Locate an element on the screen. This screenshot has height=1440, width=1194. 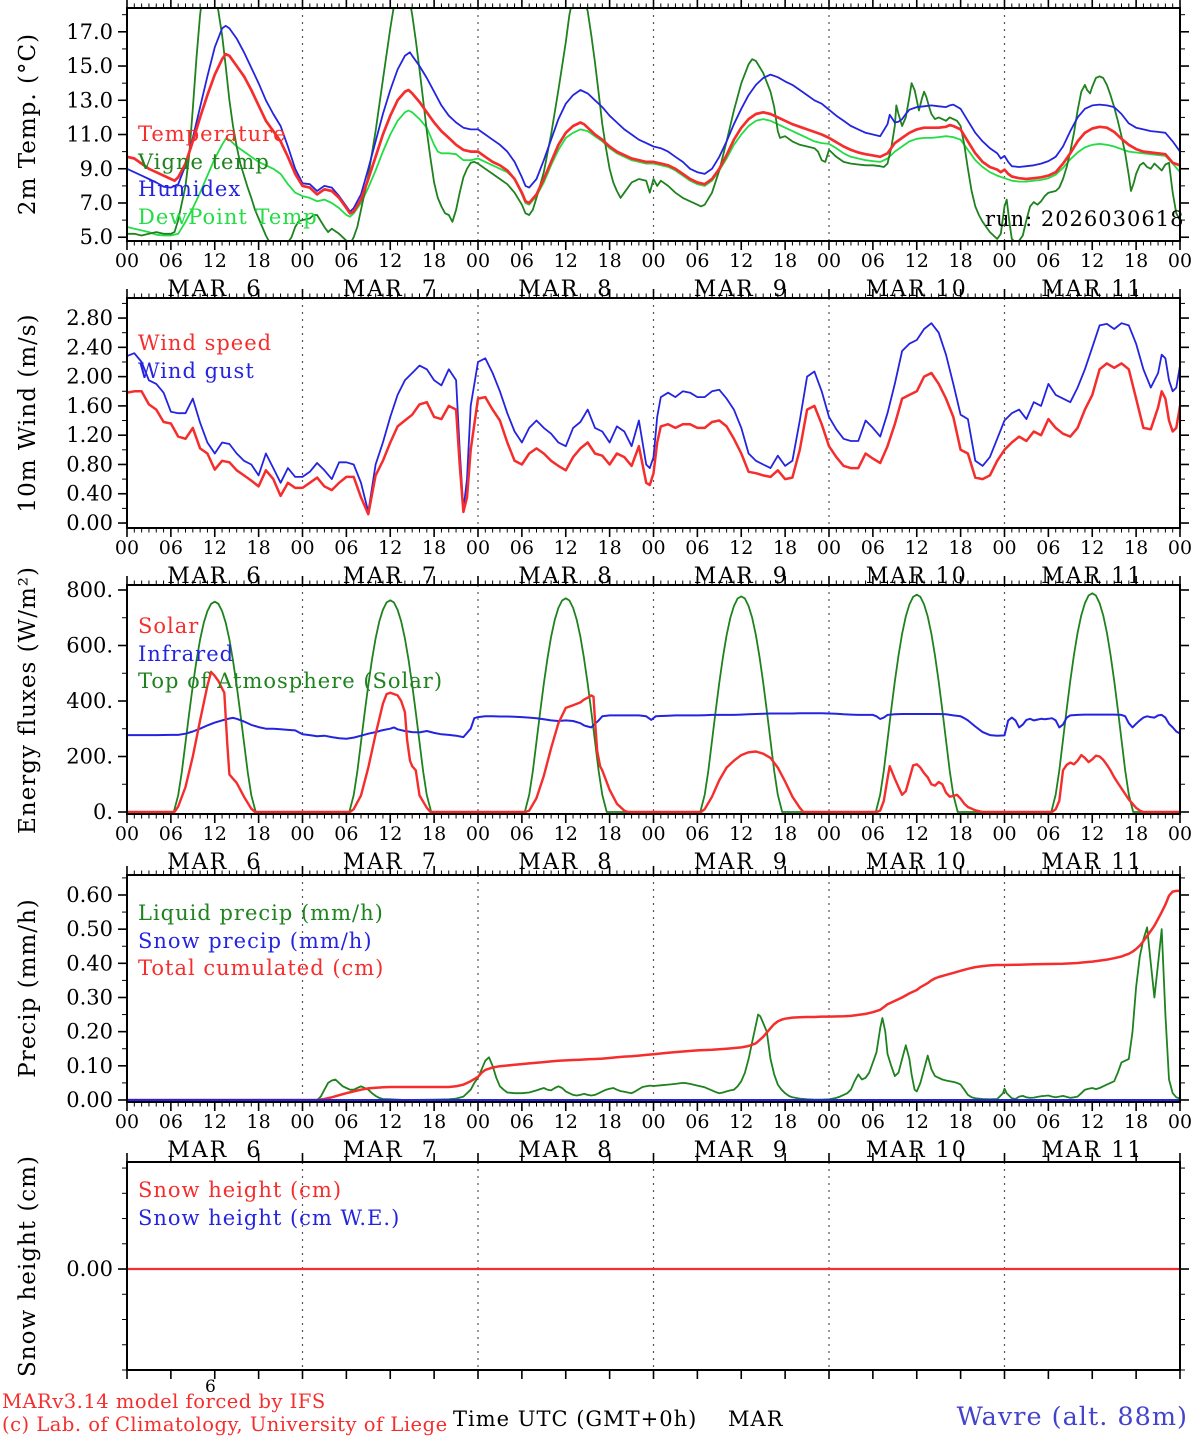
y-tick-label: 1.20 is located at coordinates (89, 435).